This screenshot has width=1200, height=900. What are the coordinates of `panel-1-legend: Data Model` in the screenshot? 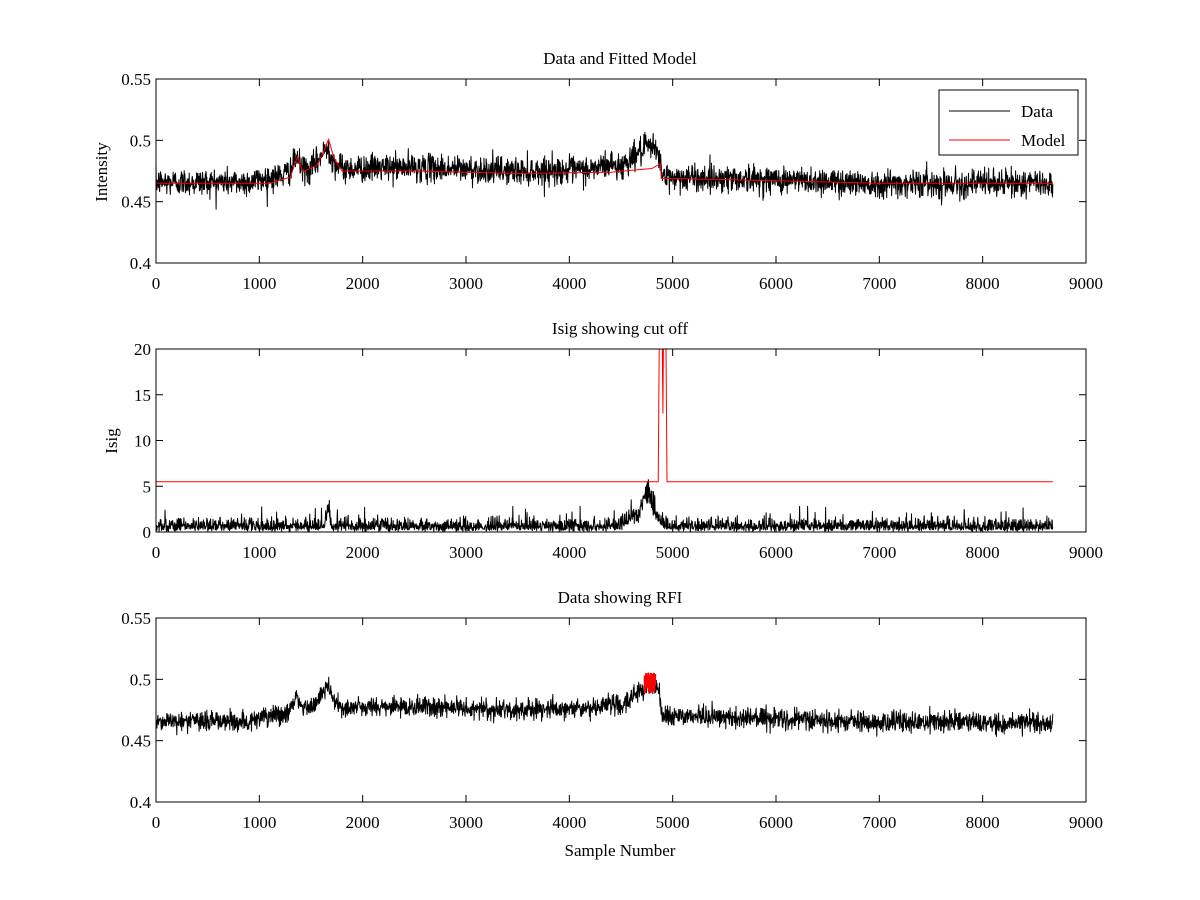 It's located at (1008, 122).